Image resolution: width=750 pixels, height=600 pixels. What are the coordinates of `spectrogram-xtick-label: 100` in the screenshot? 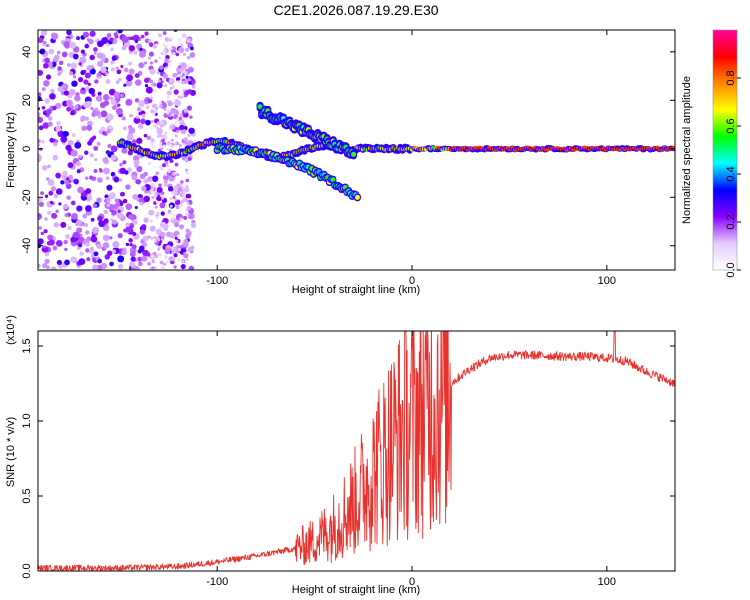 It's located at (607, 281).